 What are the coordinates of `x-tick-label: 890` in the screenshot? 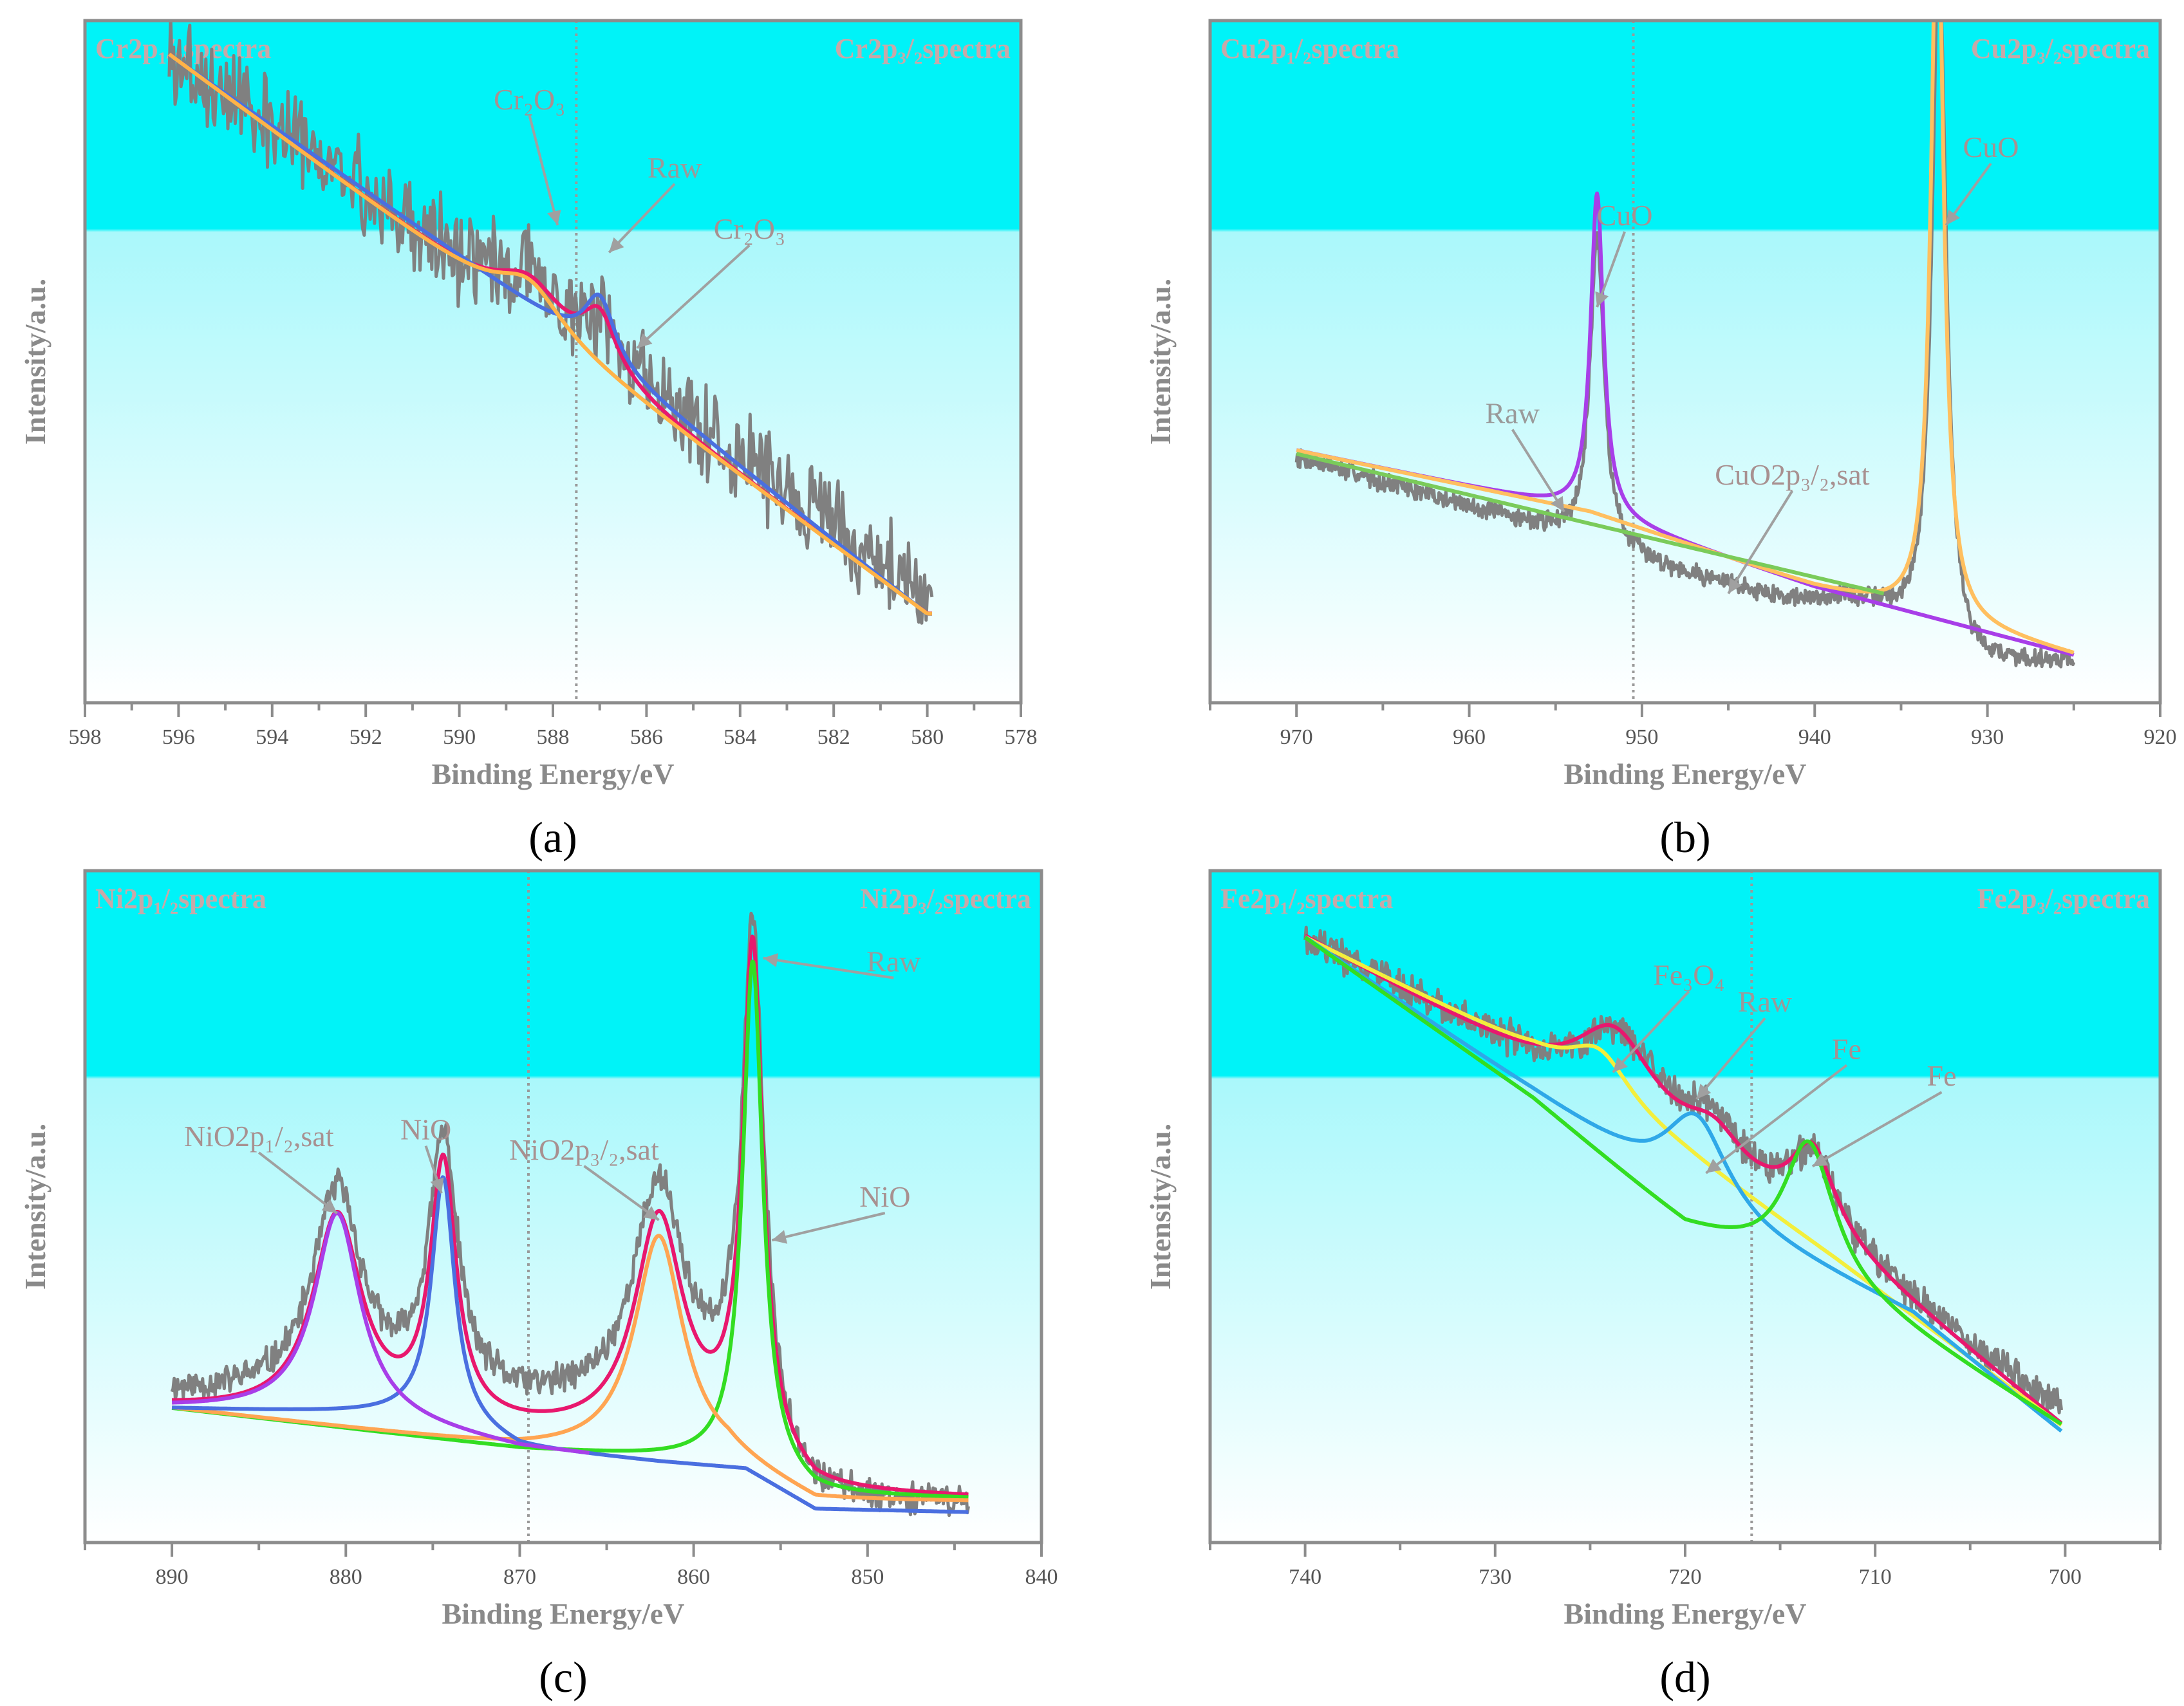 It's located at (172, 1577).